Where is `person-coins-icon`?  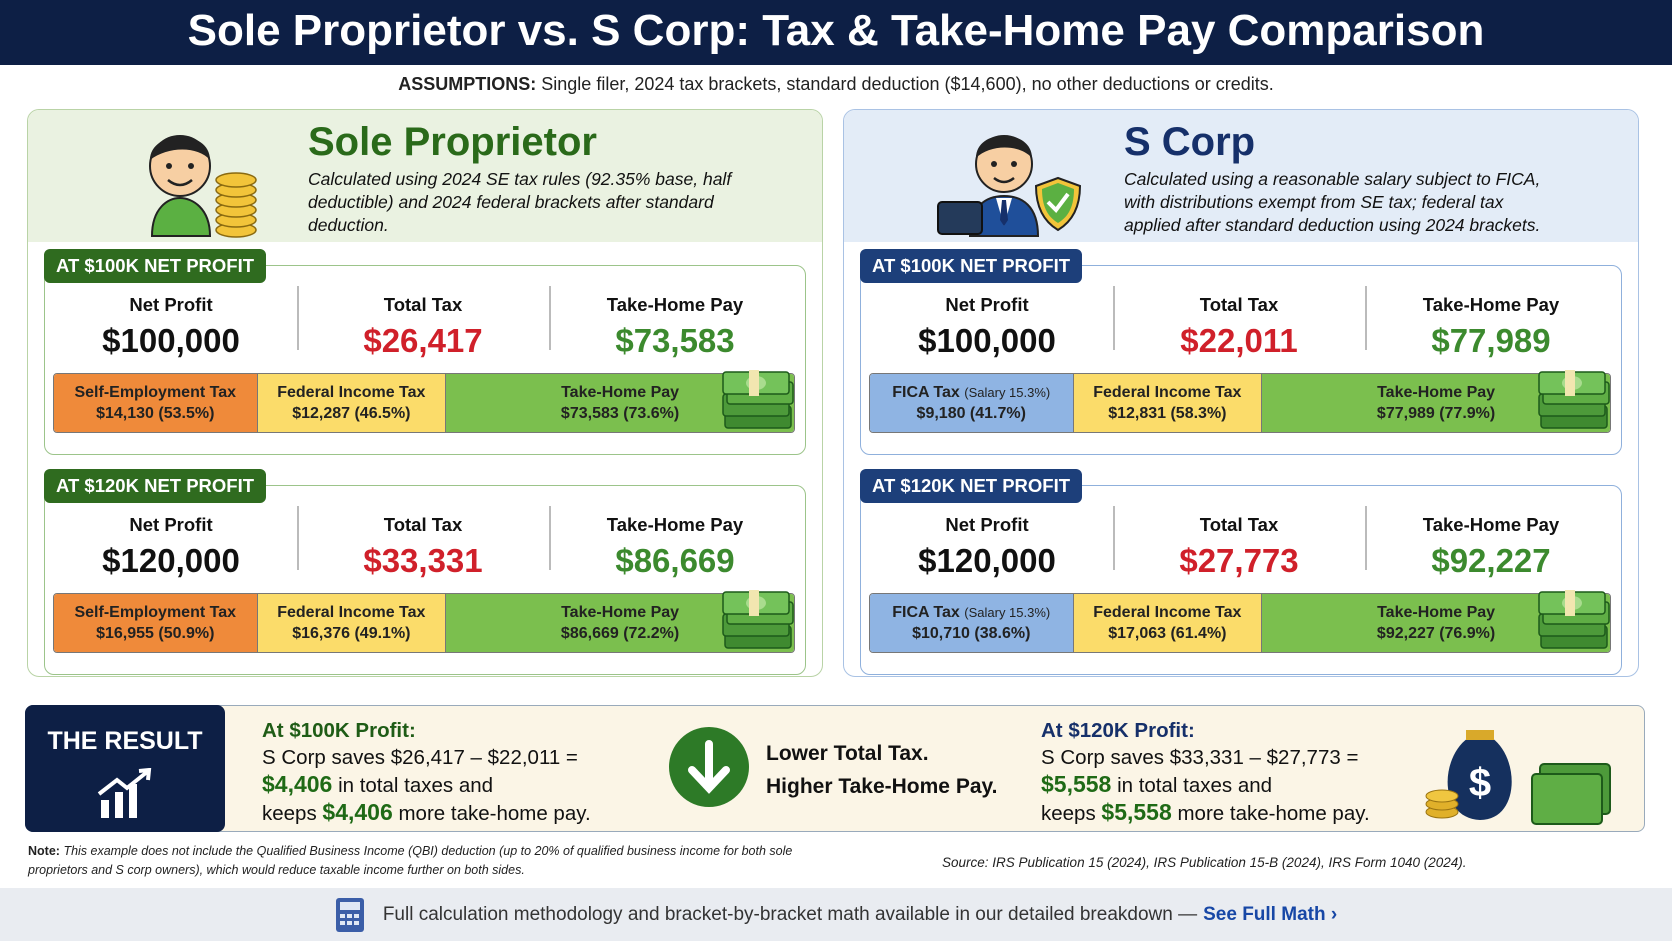
person-coins-icon is located at coordinates (203, 186).